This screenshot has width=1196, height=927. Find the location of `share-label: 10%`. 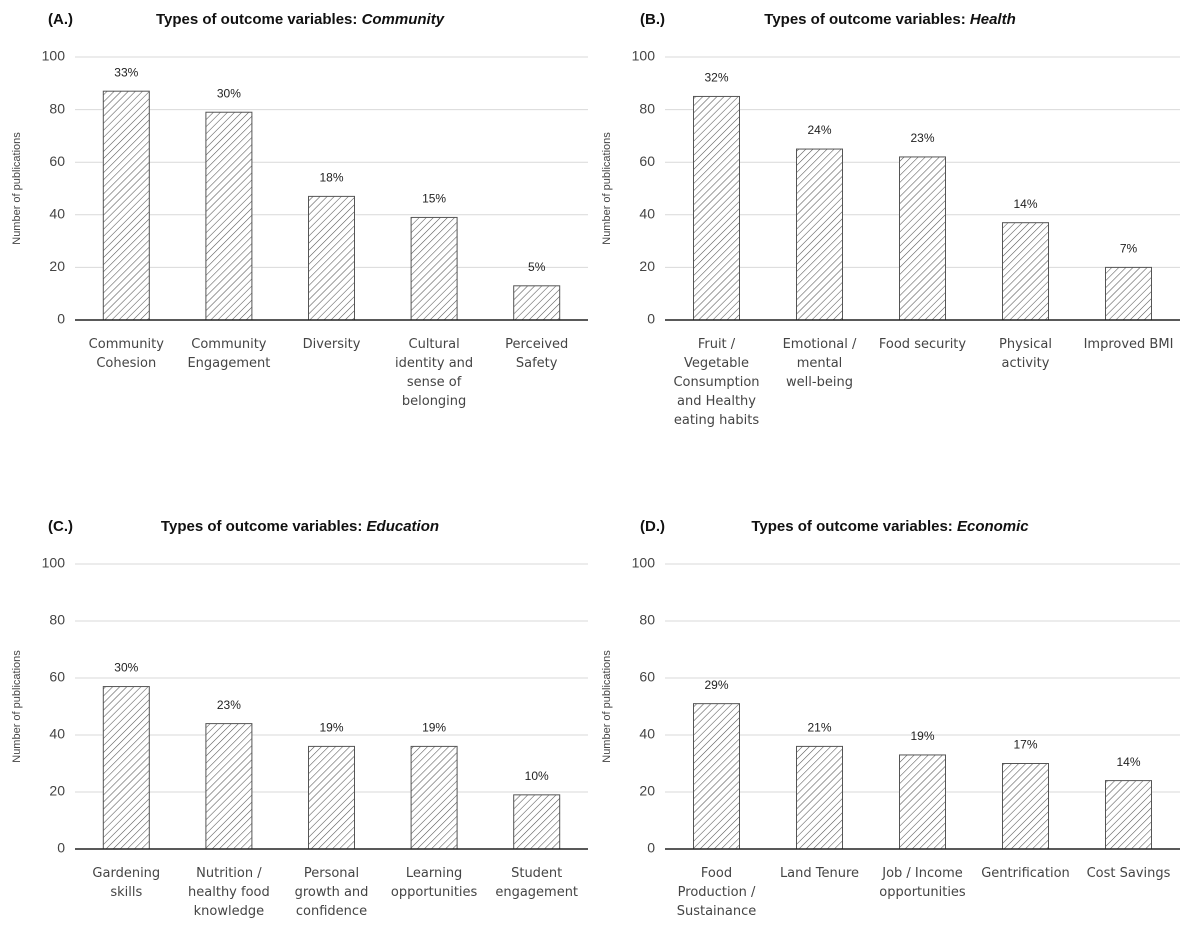

share-label: 10% is located at coordinates (537, 776).